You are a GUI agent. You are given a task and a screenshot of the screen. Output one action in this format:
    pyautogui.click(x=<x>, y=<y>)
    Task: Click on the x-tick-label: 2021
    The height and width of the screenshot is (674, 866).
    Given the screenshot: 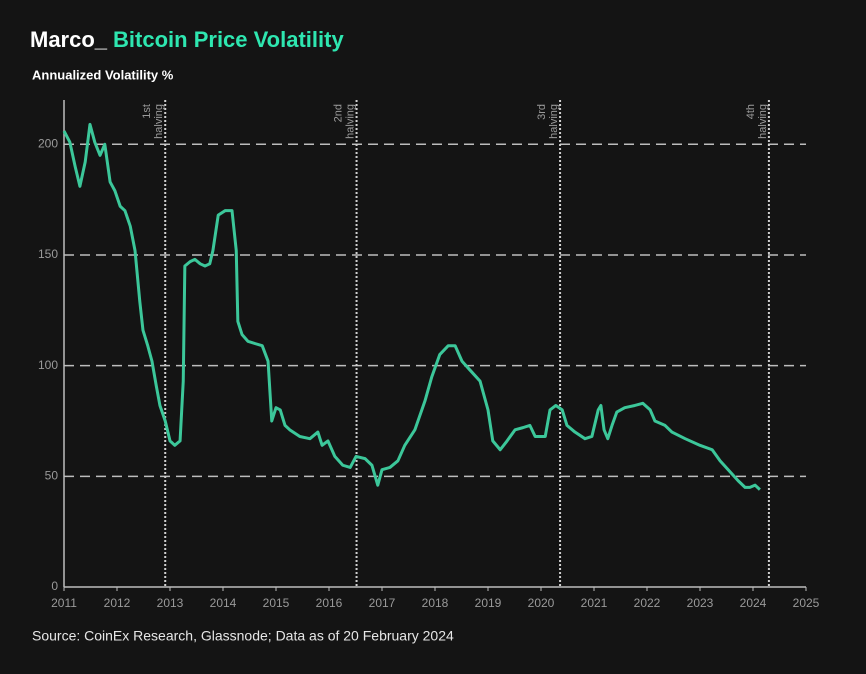 What is the action you would take?
    pyautogui.click(x=594, y=603)
    